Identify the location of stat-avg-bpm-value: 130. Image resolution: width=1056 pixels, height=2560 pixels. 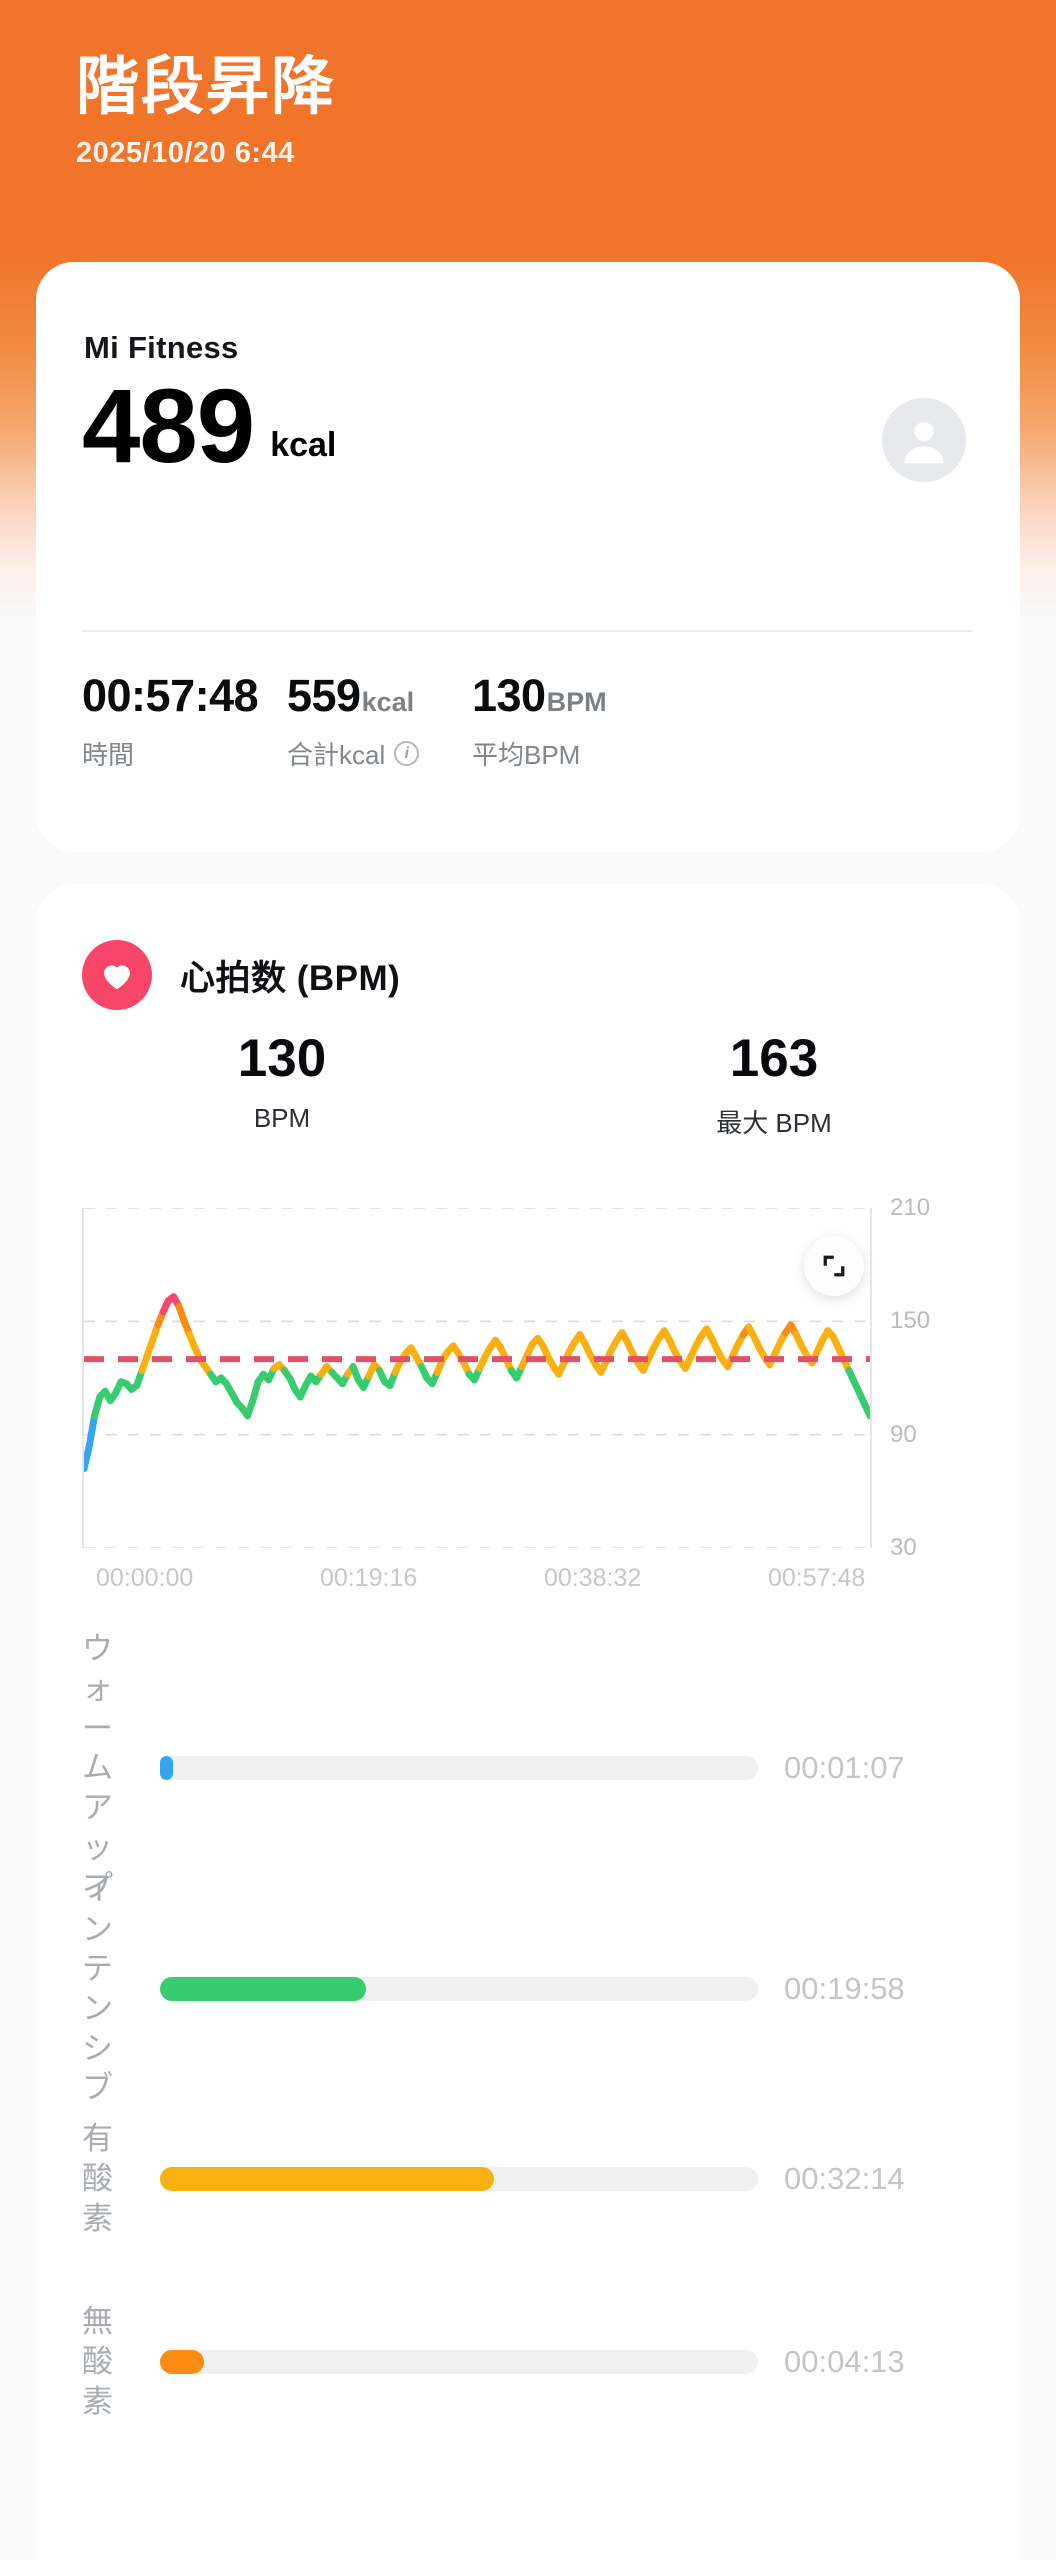
(509, 695).